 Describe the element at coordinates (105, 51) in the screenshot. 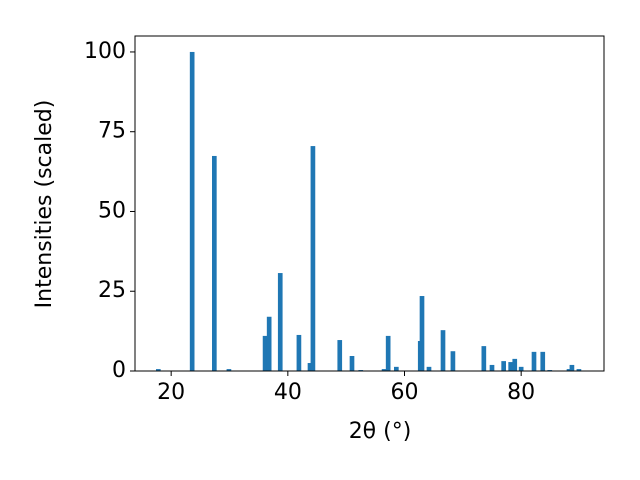

I see `y-tick-label: 100` at that location.